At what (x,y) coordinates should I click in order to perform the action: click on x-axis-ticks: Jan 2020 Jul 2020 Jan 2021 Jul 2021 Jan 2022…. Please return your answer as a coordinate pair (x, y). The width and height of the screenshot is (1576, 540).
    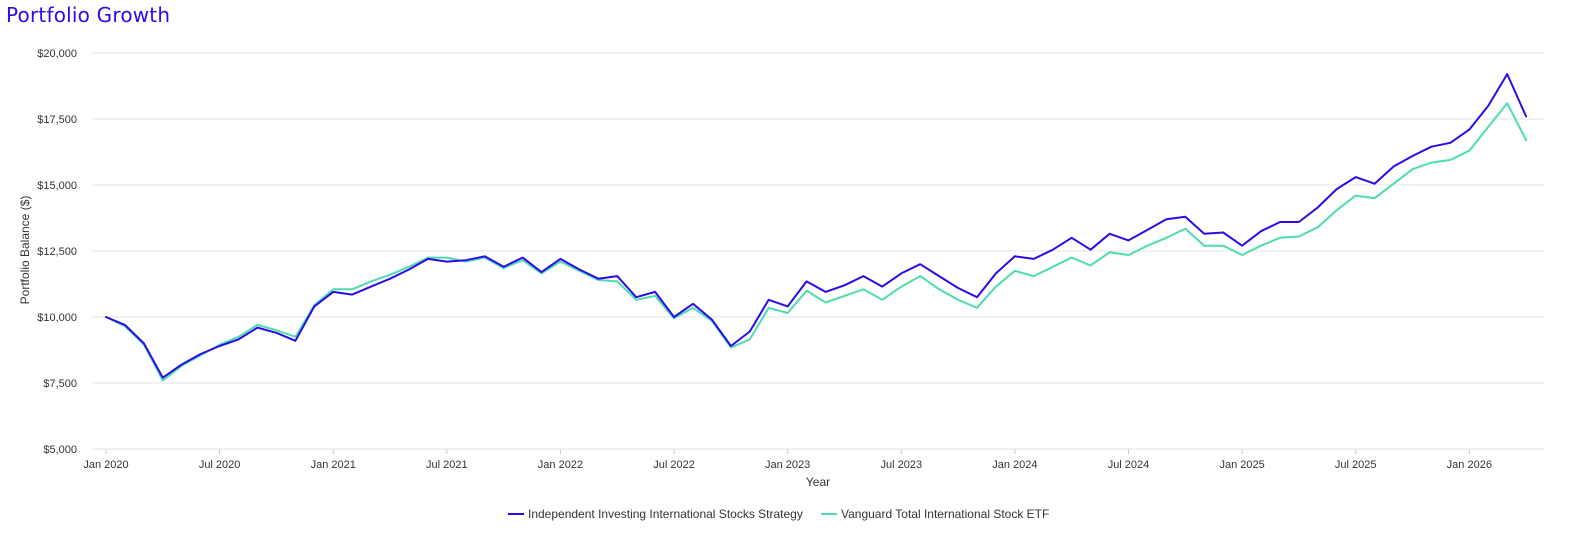
    Looking at the image, I should click on (787, 460).